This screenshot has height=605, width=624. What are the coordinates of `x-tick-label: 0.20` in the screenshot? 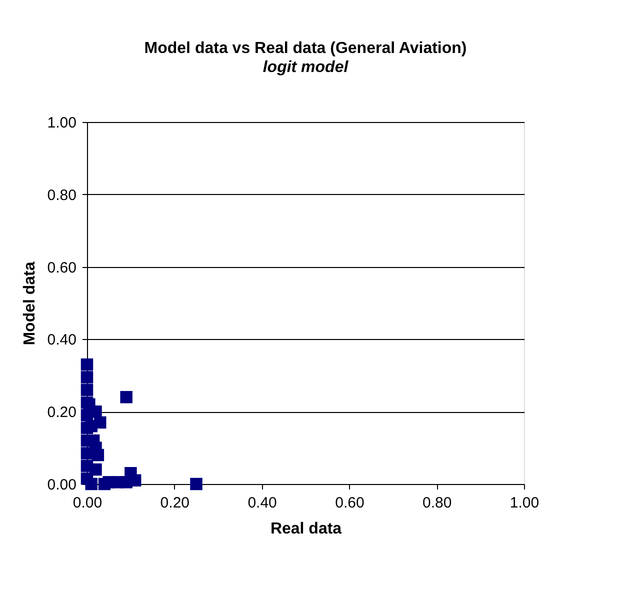 It's located at (175, 503).